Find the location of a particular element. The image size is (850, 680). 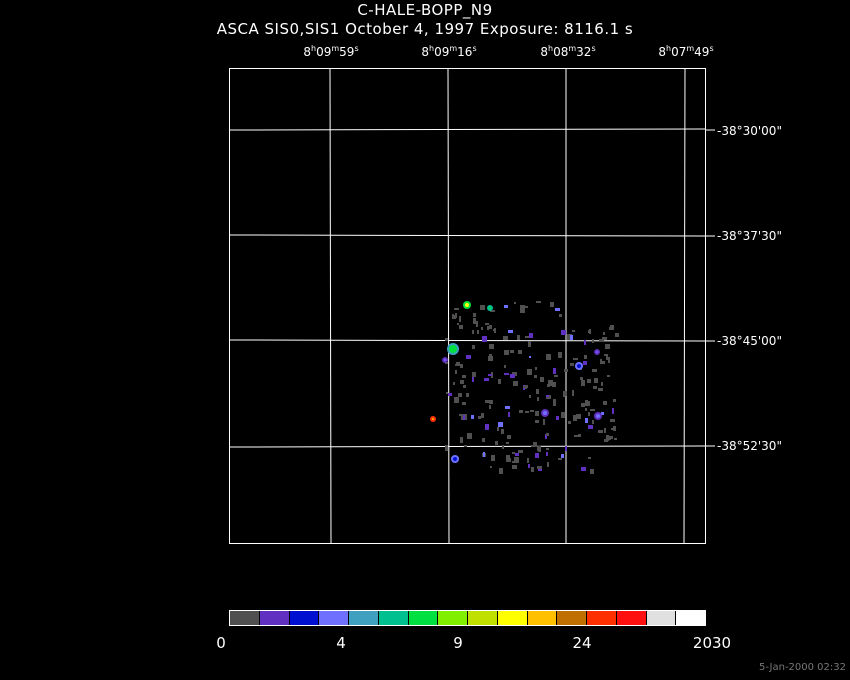

colorbar-tick-1: 4 is located at coordinates (341, 643).